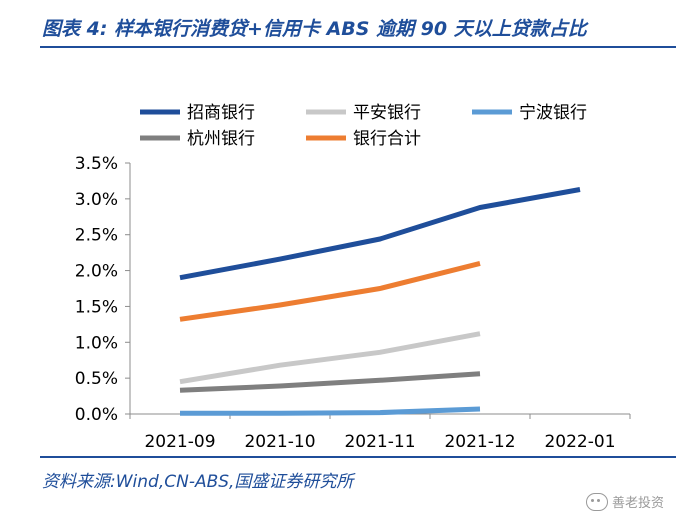 The image size is (700, 529). I want to click on y-tick-label: 0.0%, so click(96, 415).